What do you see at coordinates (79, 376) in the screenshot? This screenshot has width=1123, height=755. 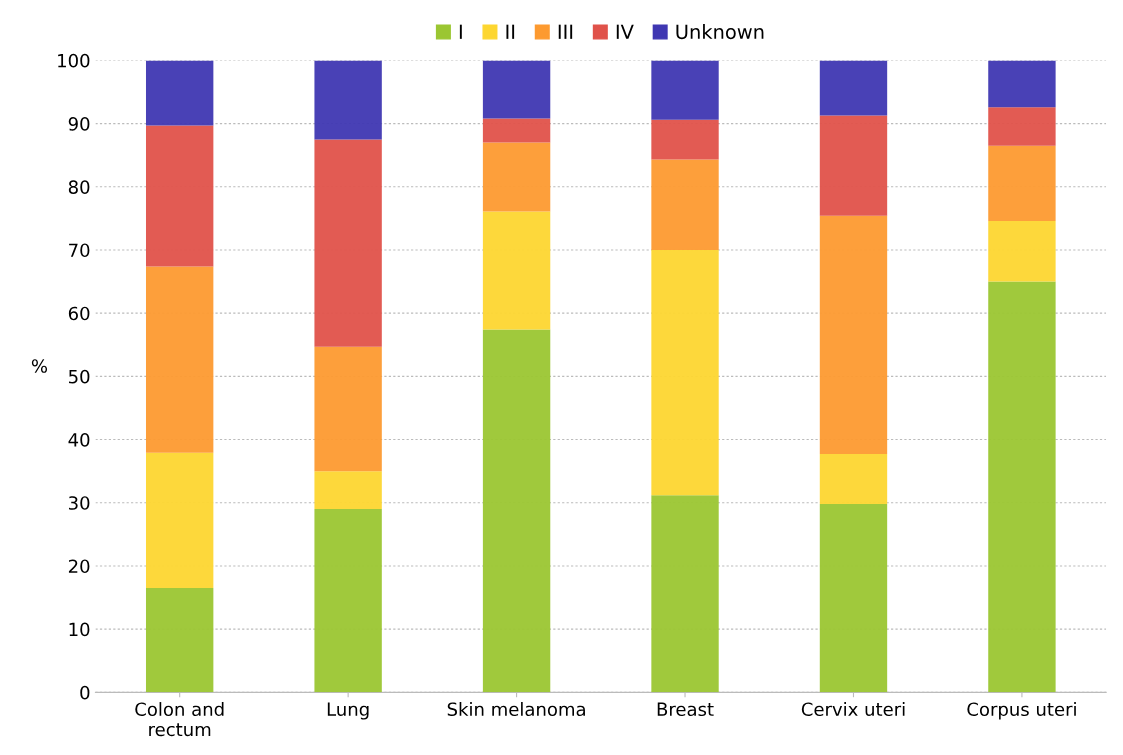 I see `y-tick-label: 50` at bounding box center [79, 376].